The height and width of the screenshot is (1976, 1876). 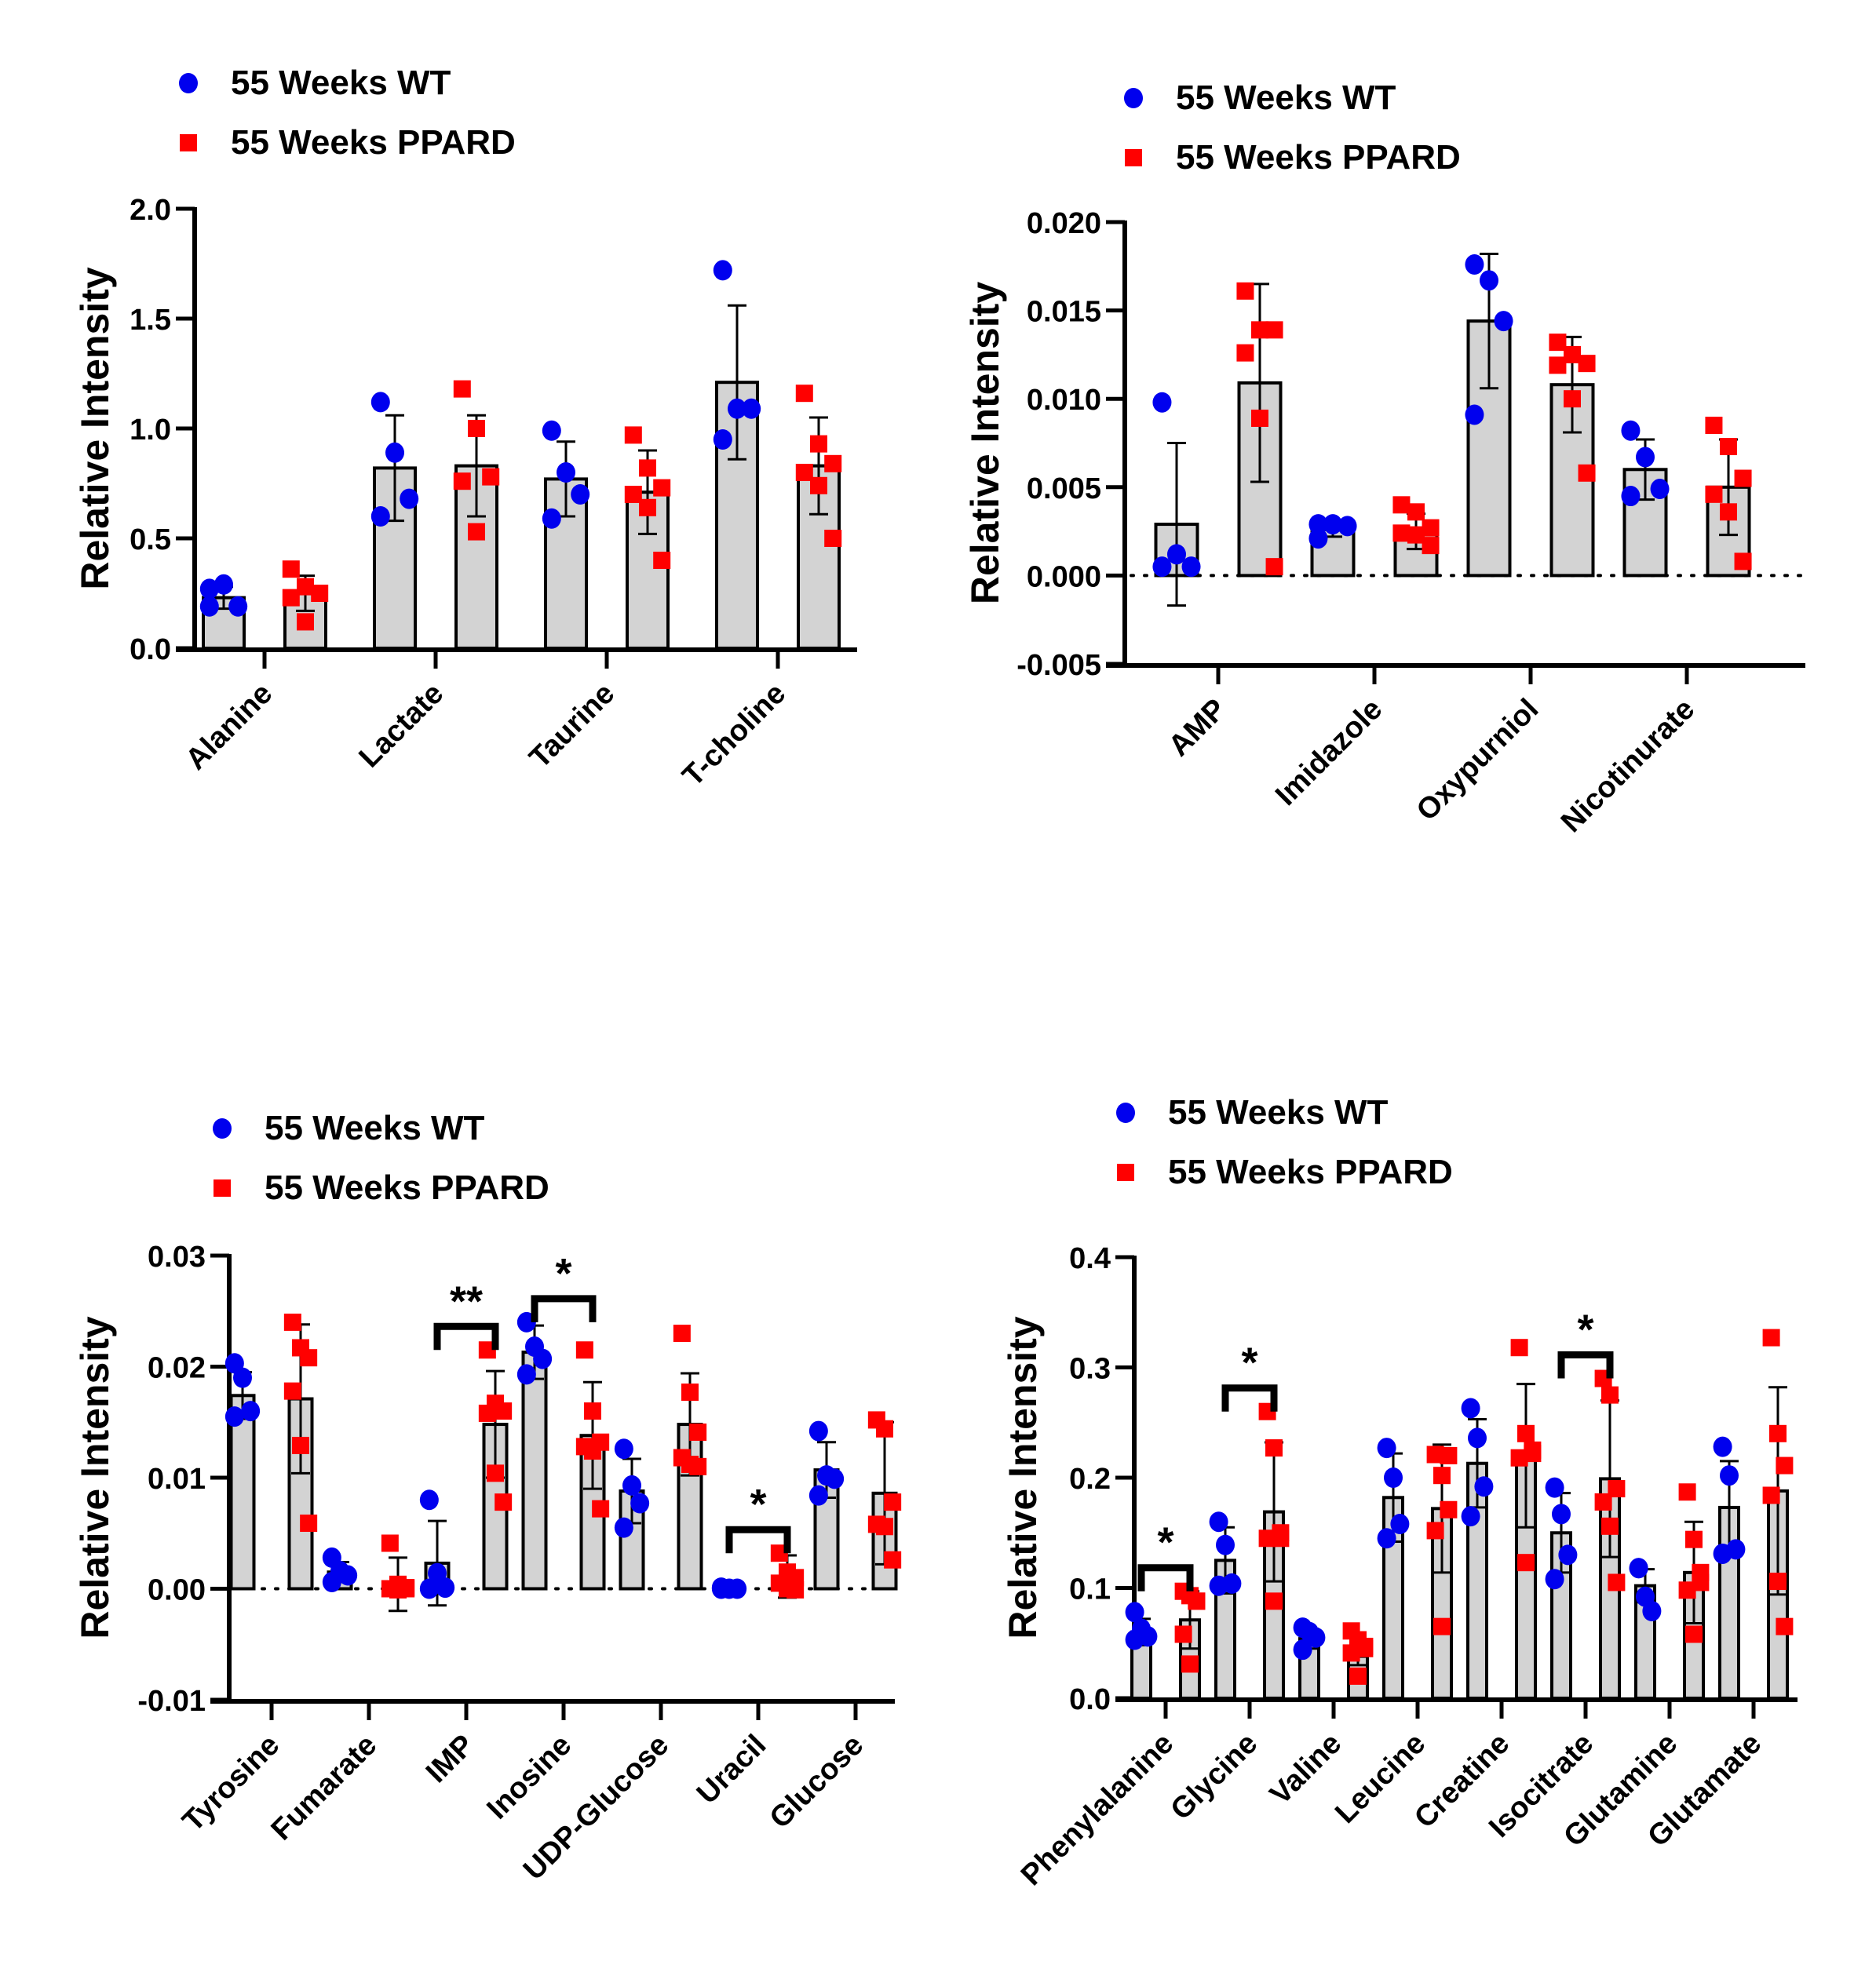 I want to click on y-tick-label: -0.01, so click(x=171, y=1701).